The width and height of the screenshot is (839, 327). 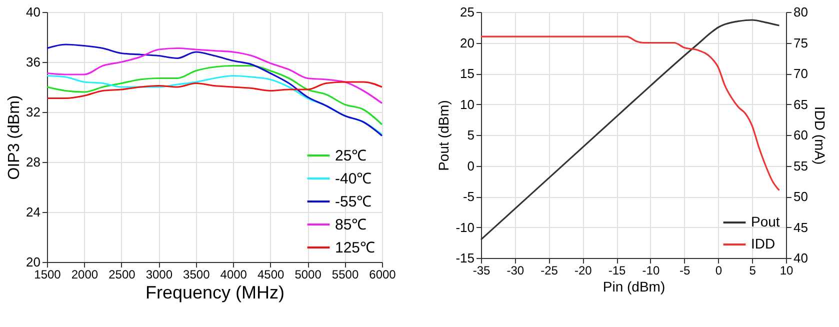 What do you see at coordinates (801, 227) in the screenshot?
I see `y2-tick-label: 45` at bounding box center [801, 227].